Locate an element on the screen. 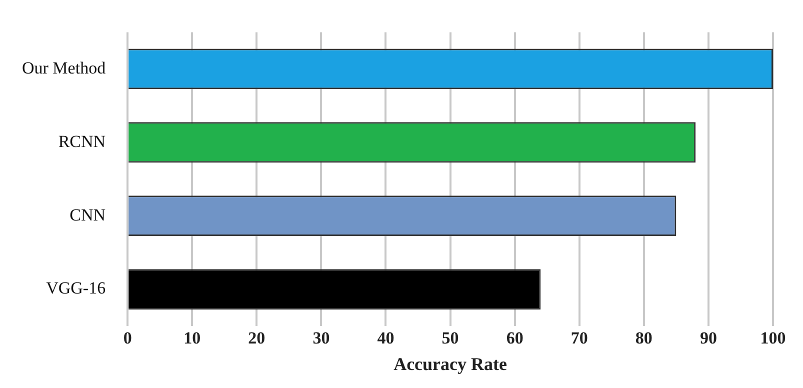 This screenshot has height=388, width=803. y-tick-label: RCNN is located at coordinates (82, 141).